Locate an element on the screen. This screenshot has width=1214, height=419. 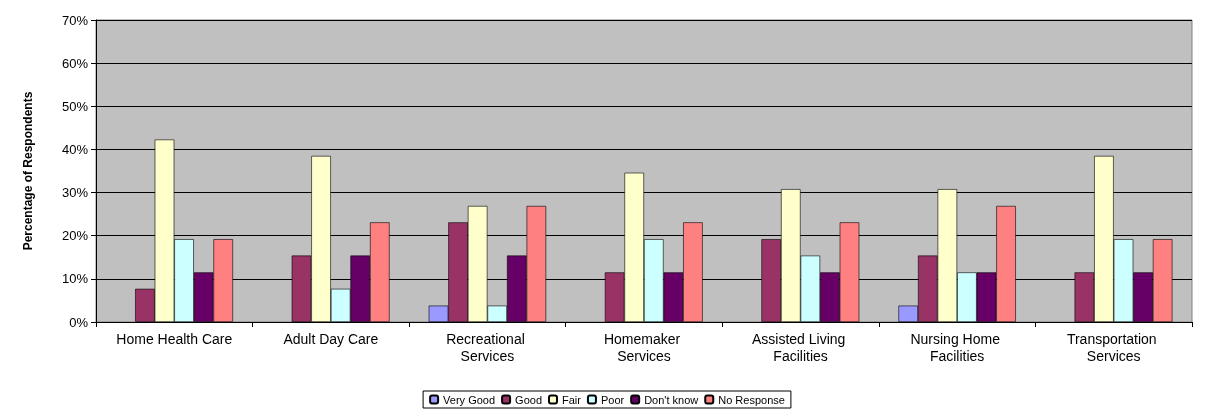
x-tick-label: Nursing Home Facilities is located at coordinates (957, 347).